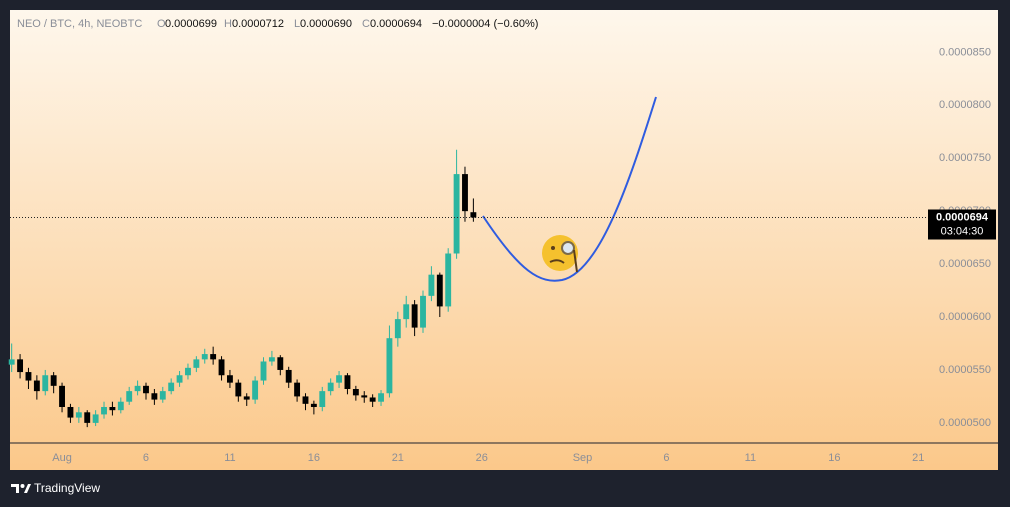 This screenshot has width=1010, height=507. What do you see at coordinates (965, 370) in the screenshot?
I see `y-tick-label: 0.0000550` at bounding box center [965, 370].